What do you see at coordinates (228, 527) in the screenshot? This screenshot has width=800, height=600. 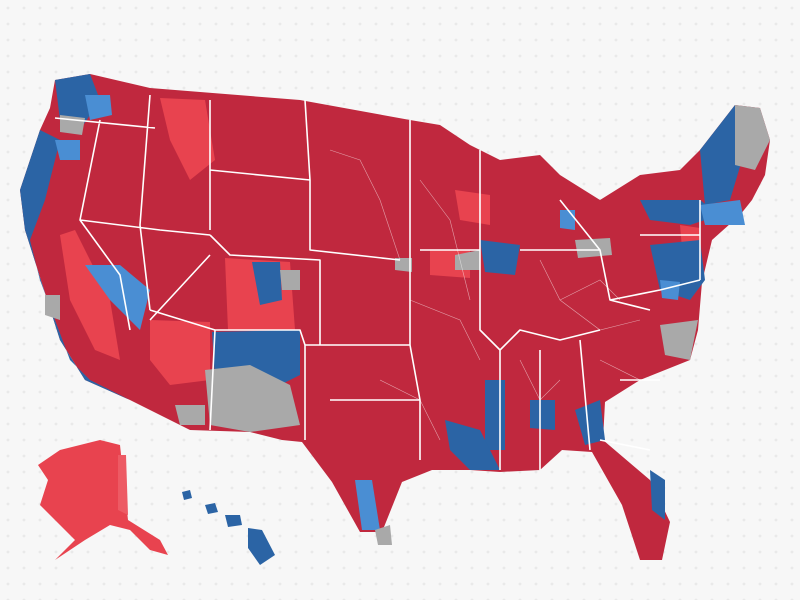 I see `hawaii` at bounding box center [228, 527].